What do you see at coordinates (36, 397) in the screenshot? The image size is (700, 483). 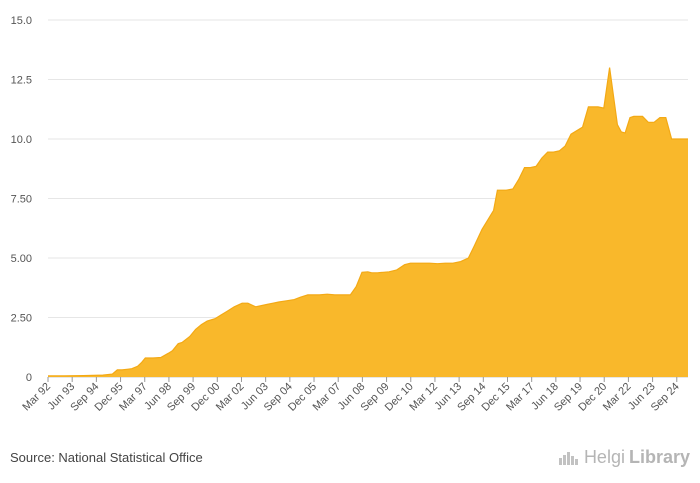 I see `x-tick-label: Mar 92` at bounding box center [36, 397].